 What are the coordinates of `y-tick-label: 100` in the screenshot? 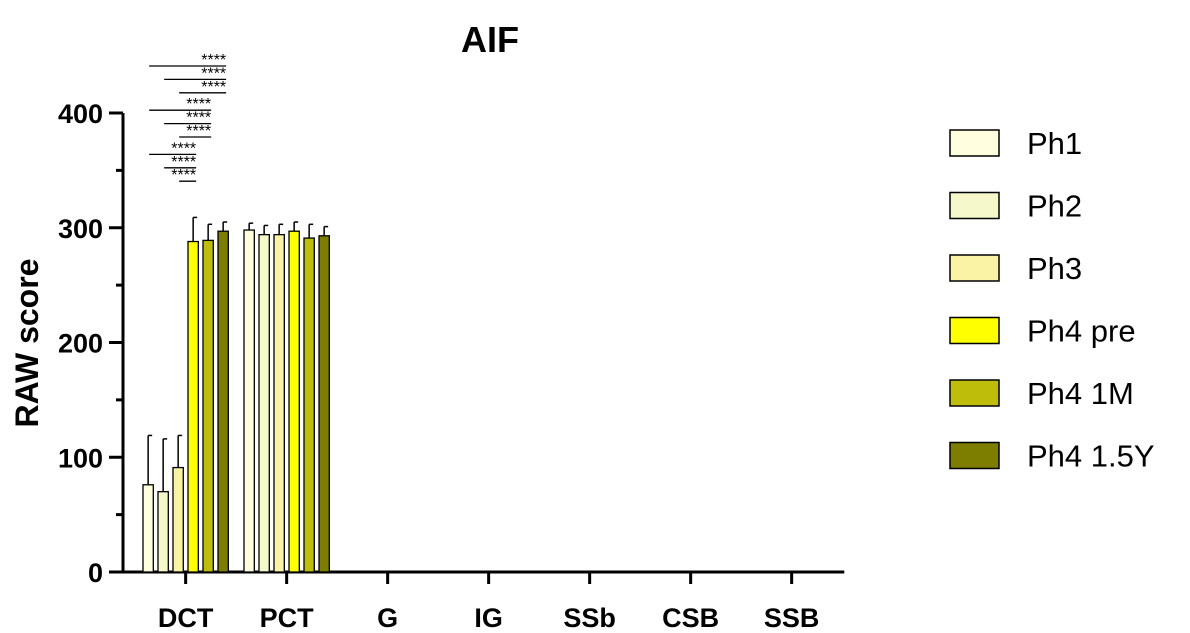 It's located at (80, 458).